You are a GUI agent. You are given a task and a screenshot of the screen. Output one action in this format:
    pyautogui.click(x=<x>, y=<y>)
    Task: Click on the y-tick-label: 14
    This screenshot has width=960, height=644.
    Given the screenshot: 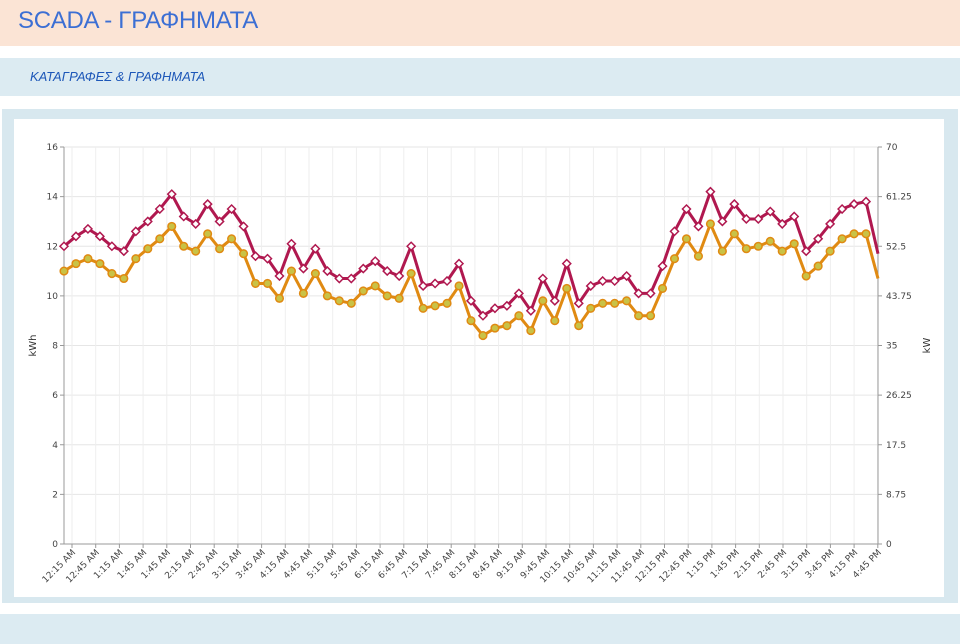 What is the action you would take?
    pyautogui.click(x=53, y=198)
    